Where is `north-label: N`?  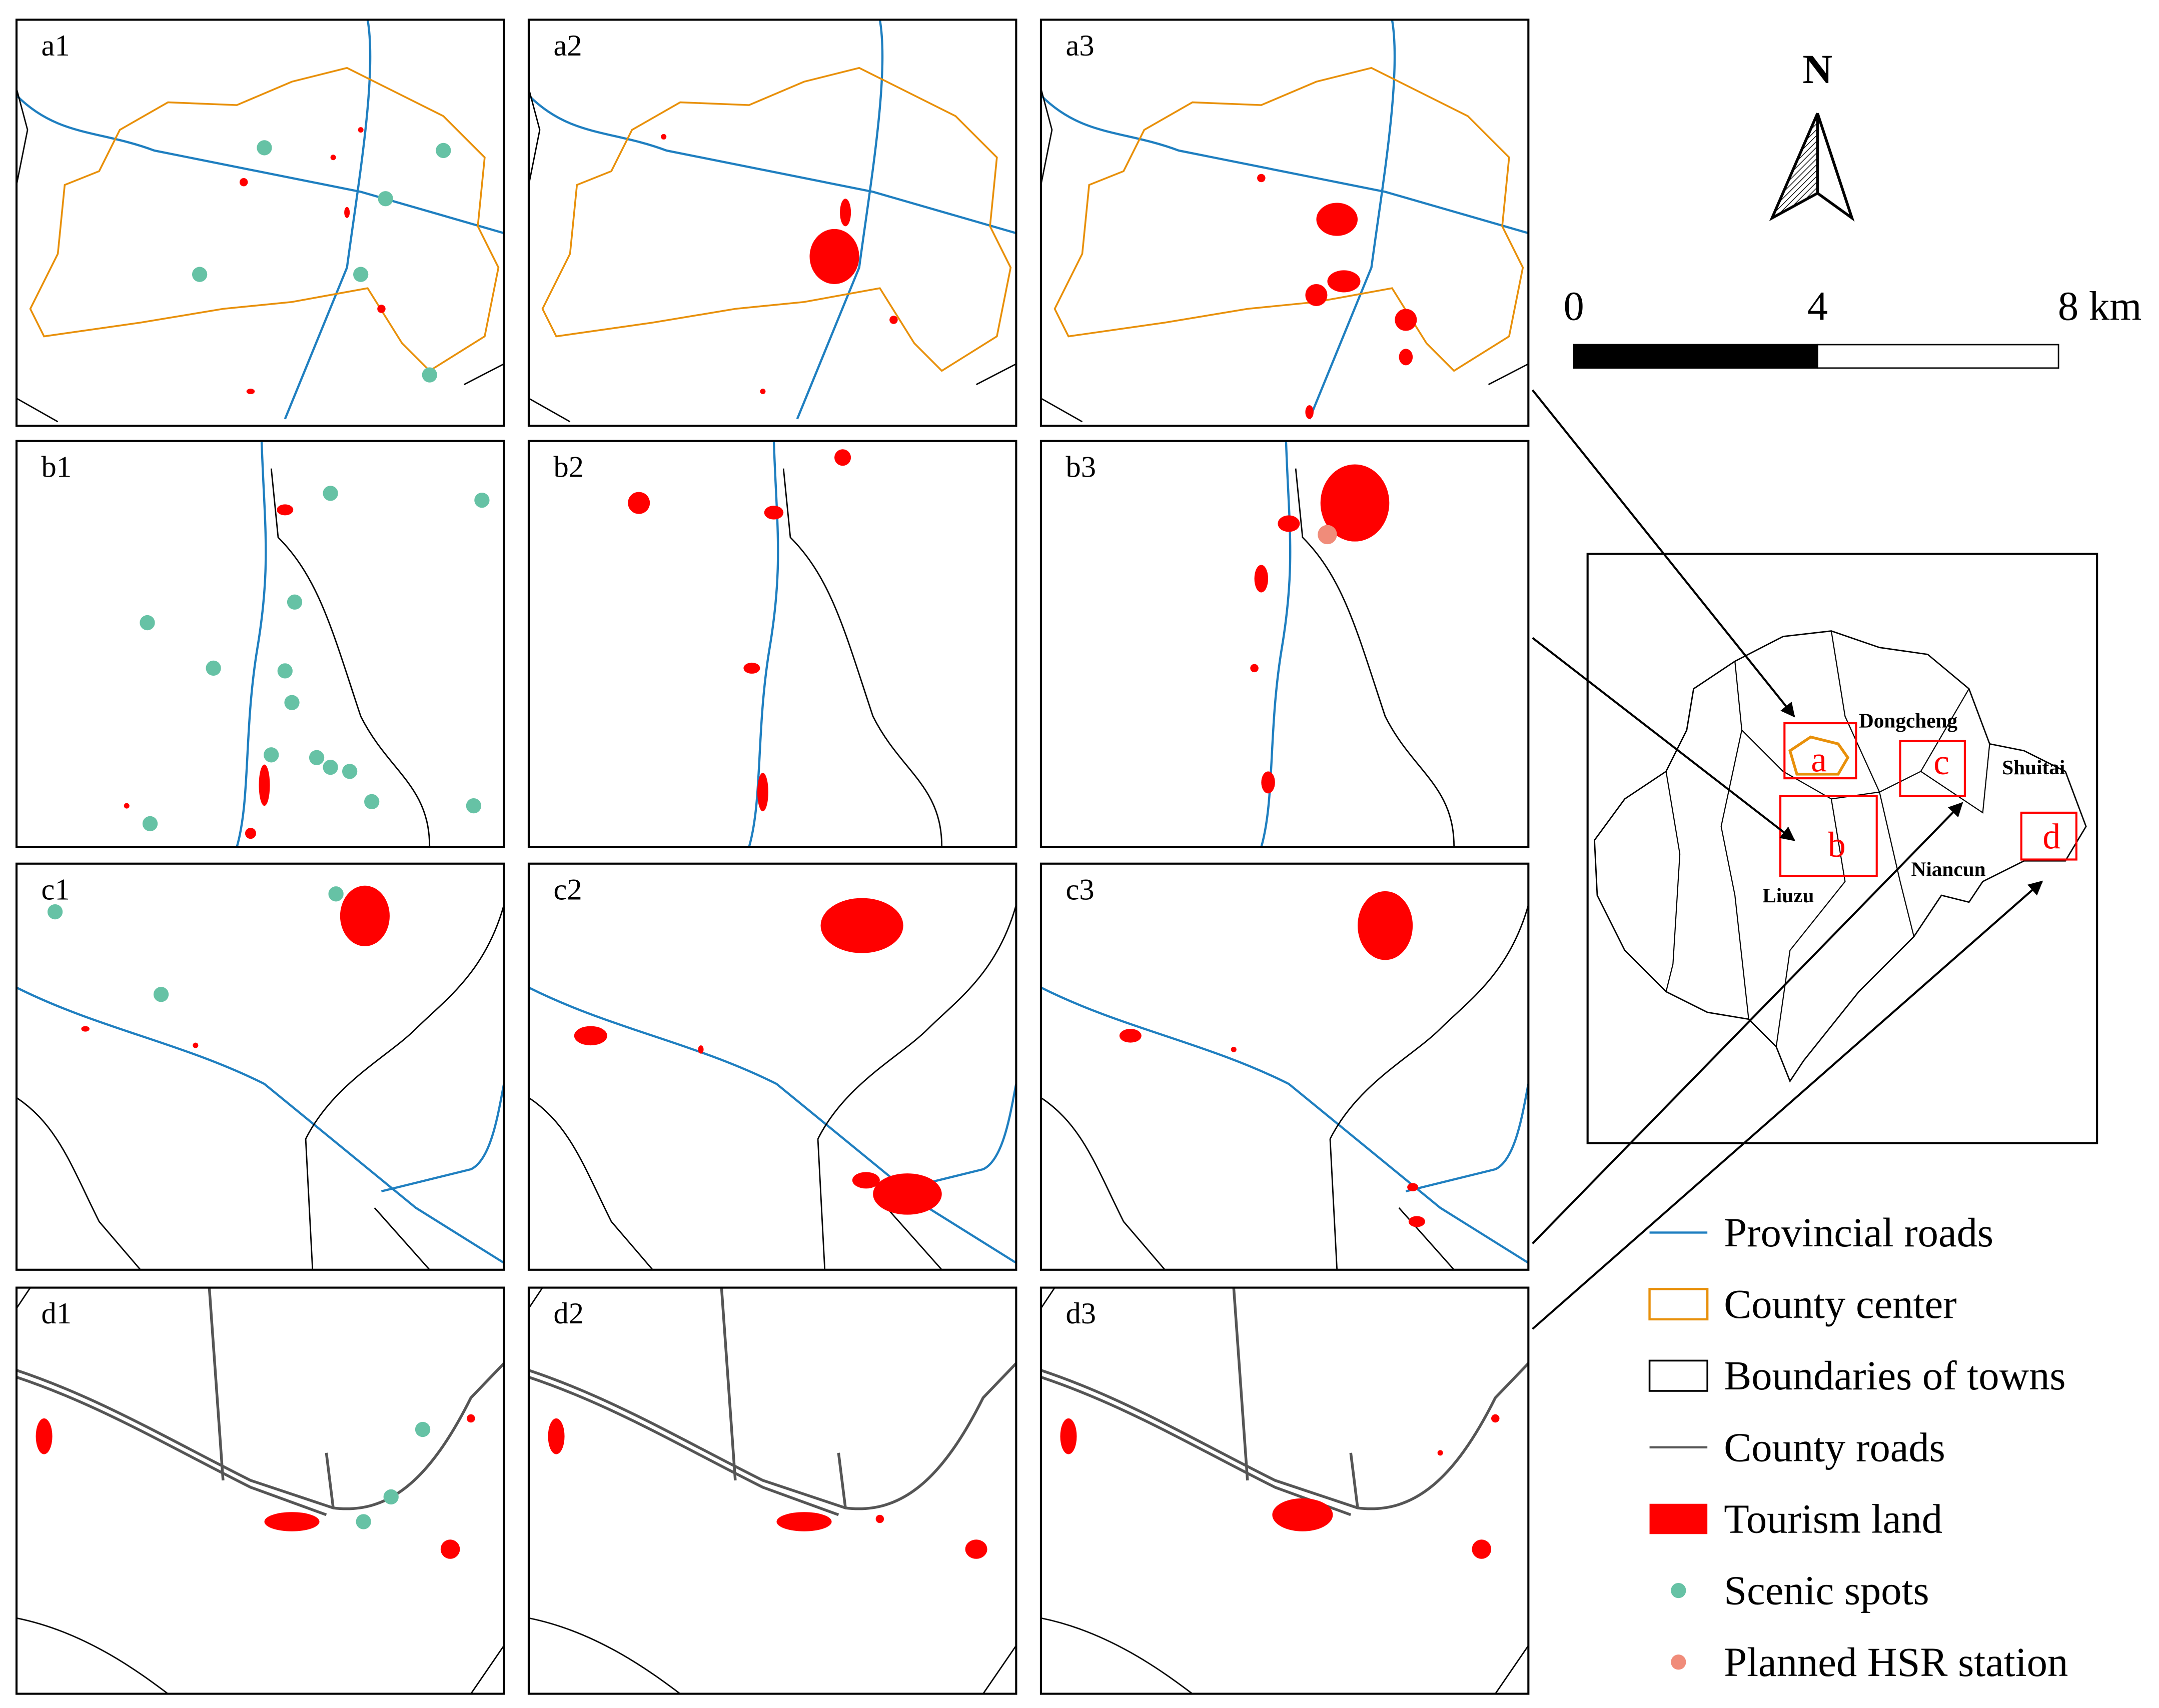
north-label: N is located at coordinates (1818, 69).